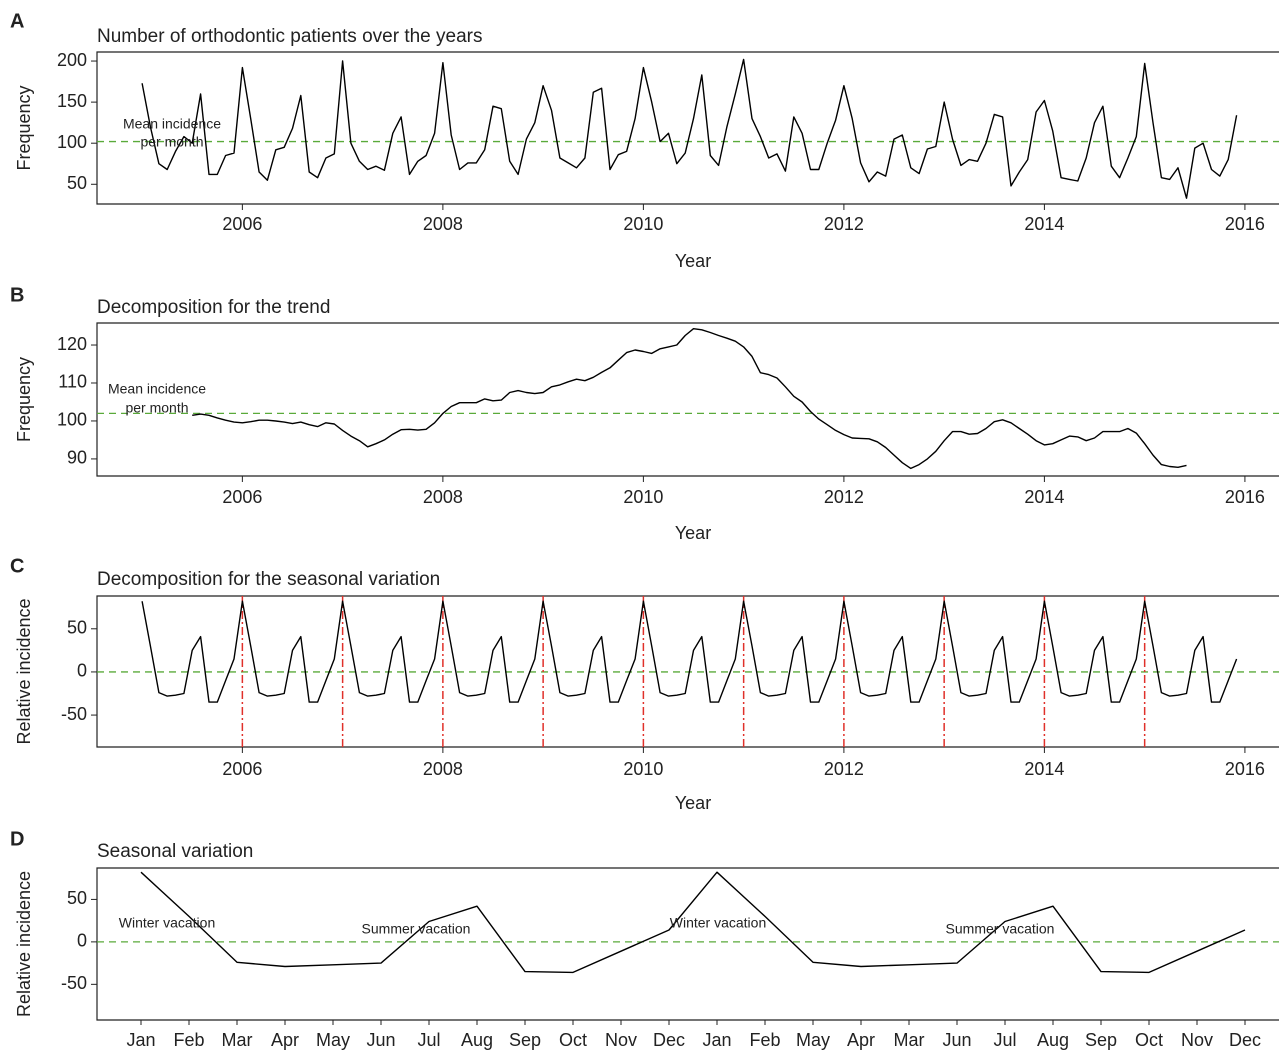 This screenshot has height=1053, width=1279. What do you see at coordinates (72, 344) in the screenshot?
I see `y-tick-label: 120` at bounding box center [72, 344].